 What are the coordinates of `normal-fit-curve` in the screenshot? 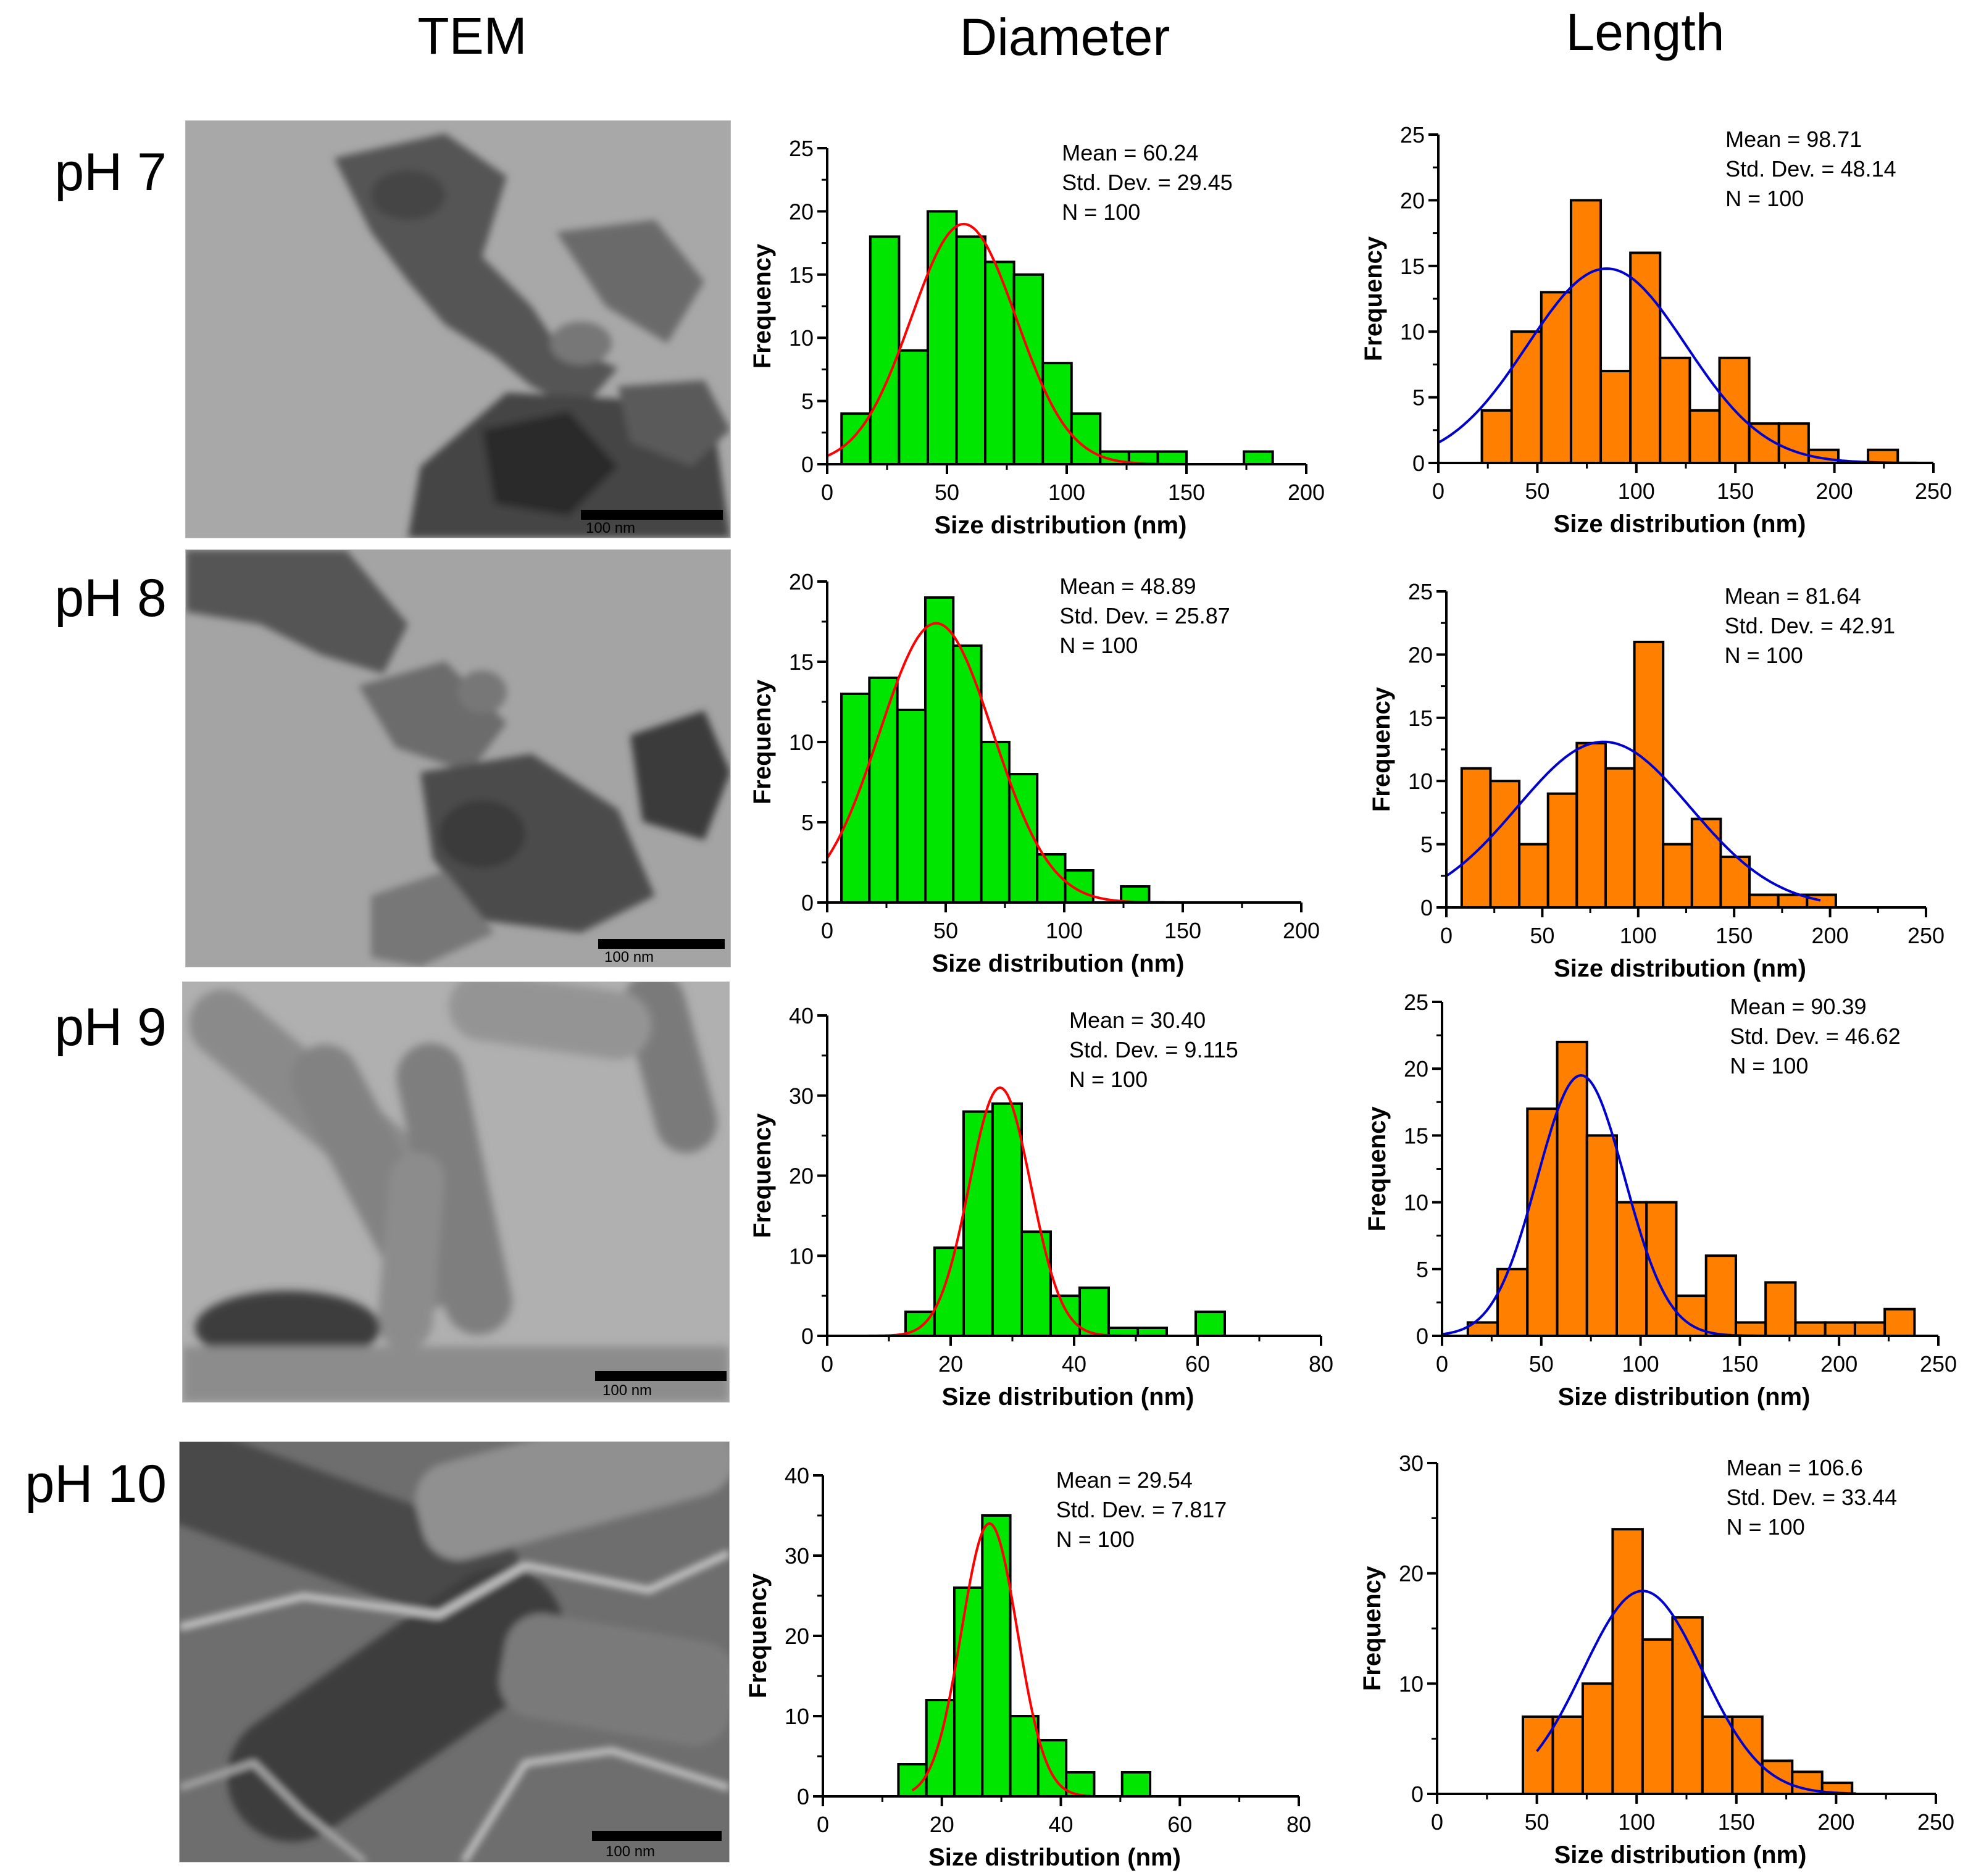 It's located at (1685, 366).